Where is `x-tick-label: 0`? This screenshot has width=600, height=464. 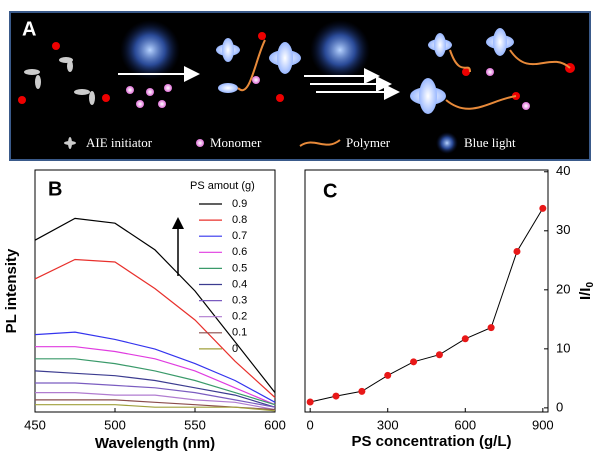 x-tick-label: 0 is located at coordinates (310, 424).